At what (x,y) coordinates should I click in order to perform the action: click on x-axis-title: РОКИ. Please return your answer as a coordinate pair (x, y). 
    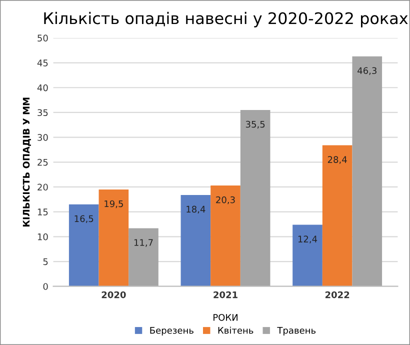
    Looking at the image, I should click on (226, 317).